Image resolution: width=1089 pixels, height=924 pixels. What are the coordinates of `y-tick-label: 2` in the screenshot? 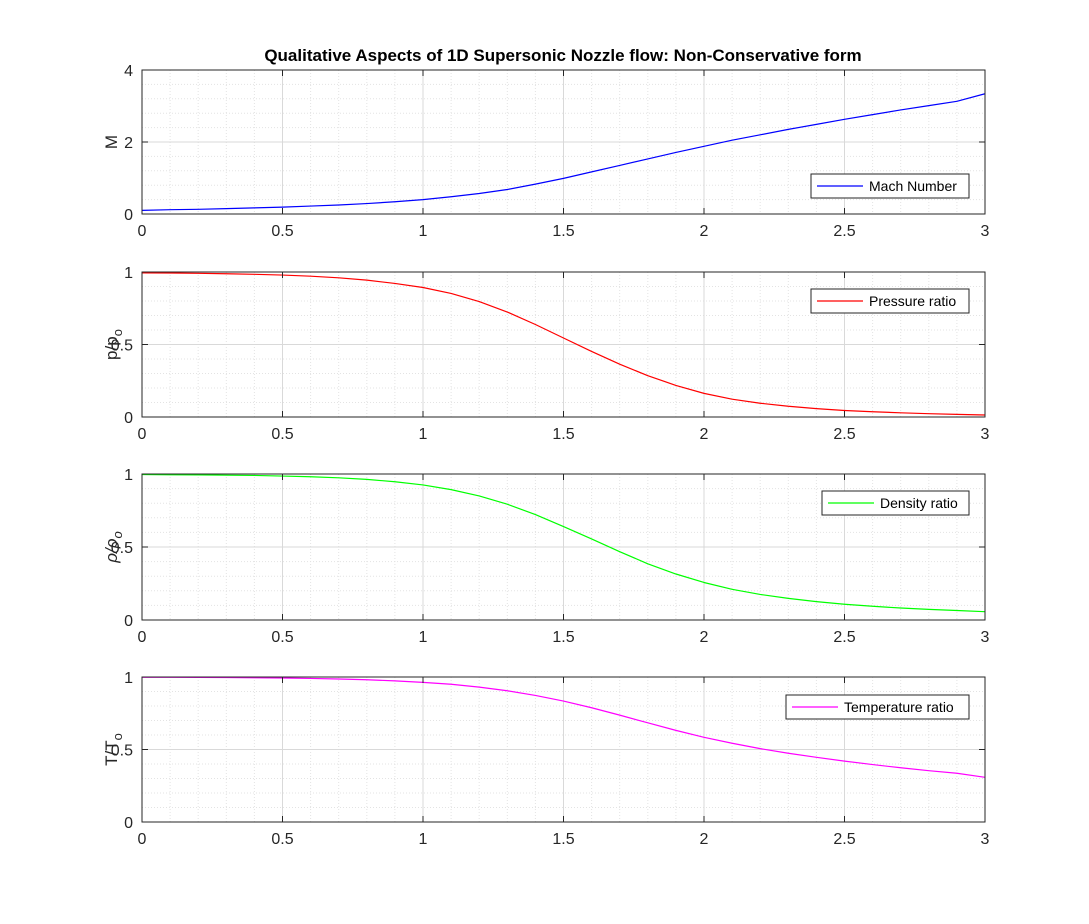 It's located at (128, 143).